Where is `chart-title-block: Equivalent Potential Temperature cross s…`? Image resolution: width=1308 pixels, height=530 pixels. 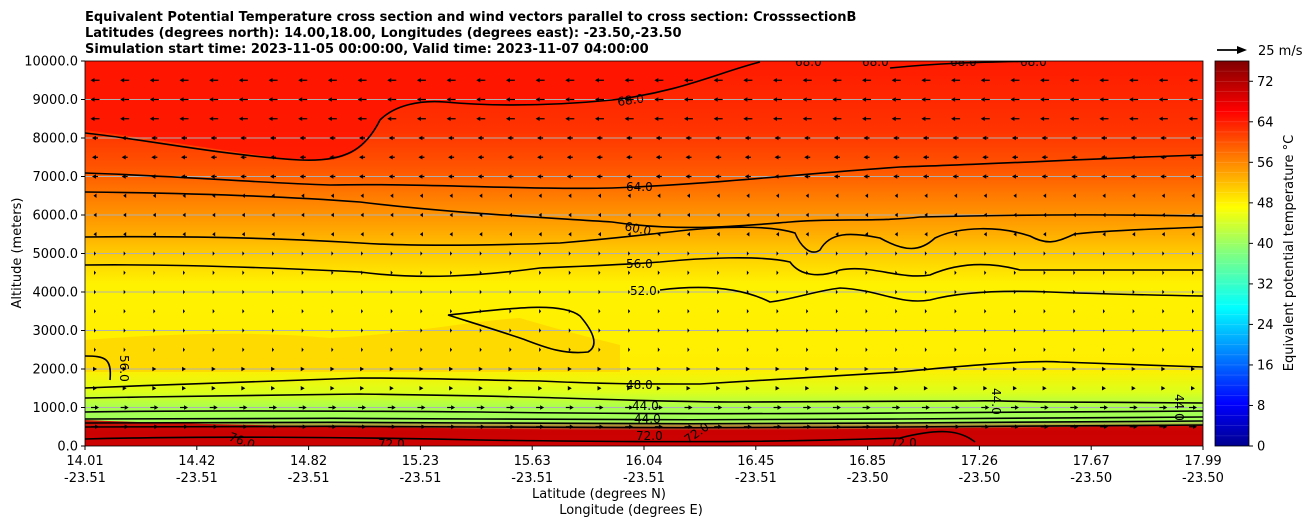
chart-title-block: Equivalent Potential Temperature cross s… is located at coordinates (470, 33).